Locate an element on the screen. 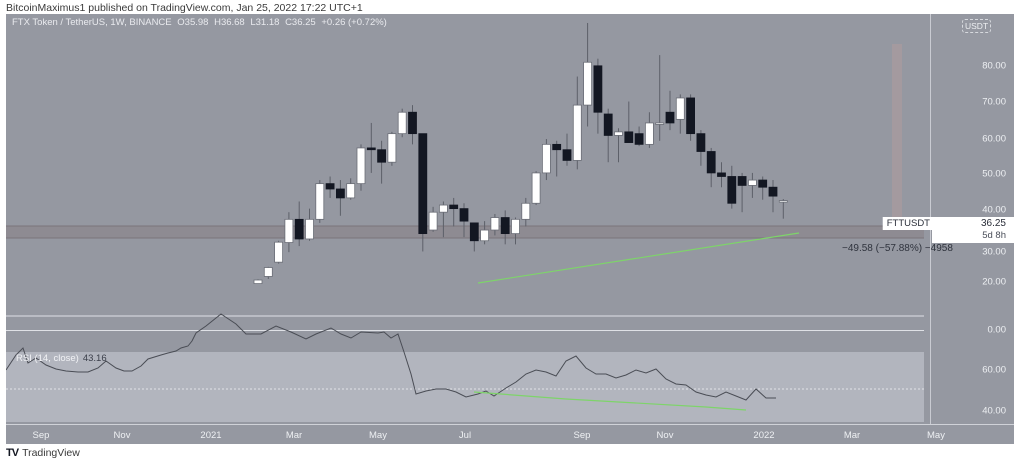 The width and height of the screenshot is (1024, 465). ohlc-high: H36.68 is located at coordinates (229, 22).